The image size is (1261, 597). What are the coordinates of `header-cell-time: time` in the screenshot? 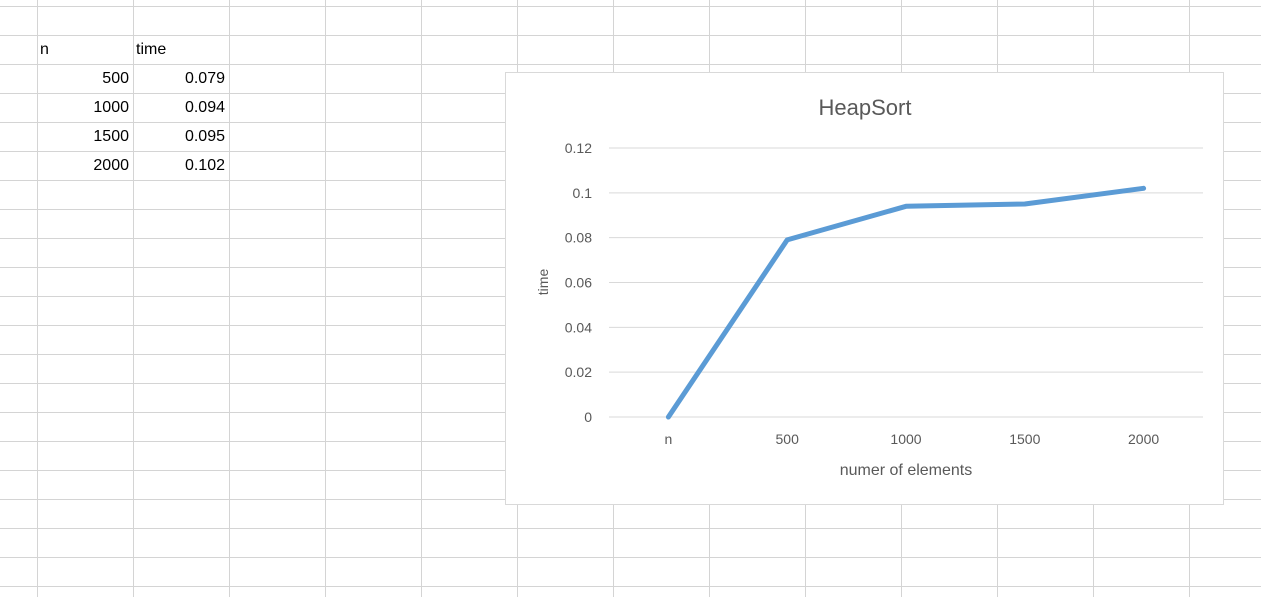 It's located at (151, 49).